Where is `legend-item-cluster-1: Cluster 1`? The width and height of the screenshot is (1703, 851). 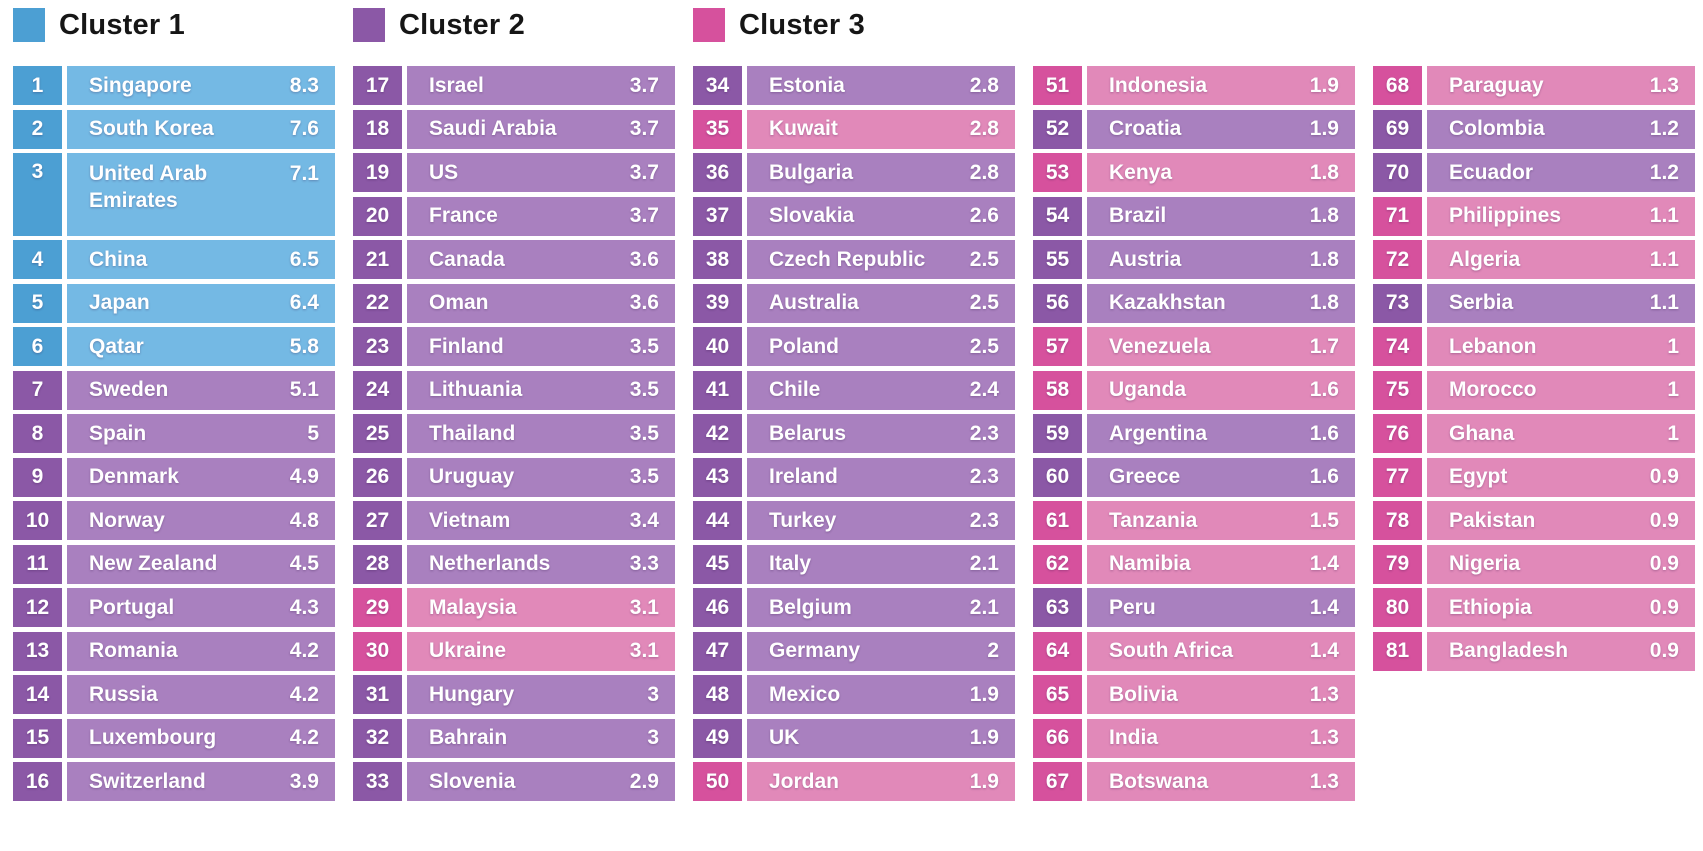
legend-item-cluster-1: Cluster 1 is located at coordinates (99, 25).